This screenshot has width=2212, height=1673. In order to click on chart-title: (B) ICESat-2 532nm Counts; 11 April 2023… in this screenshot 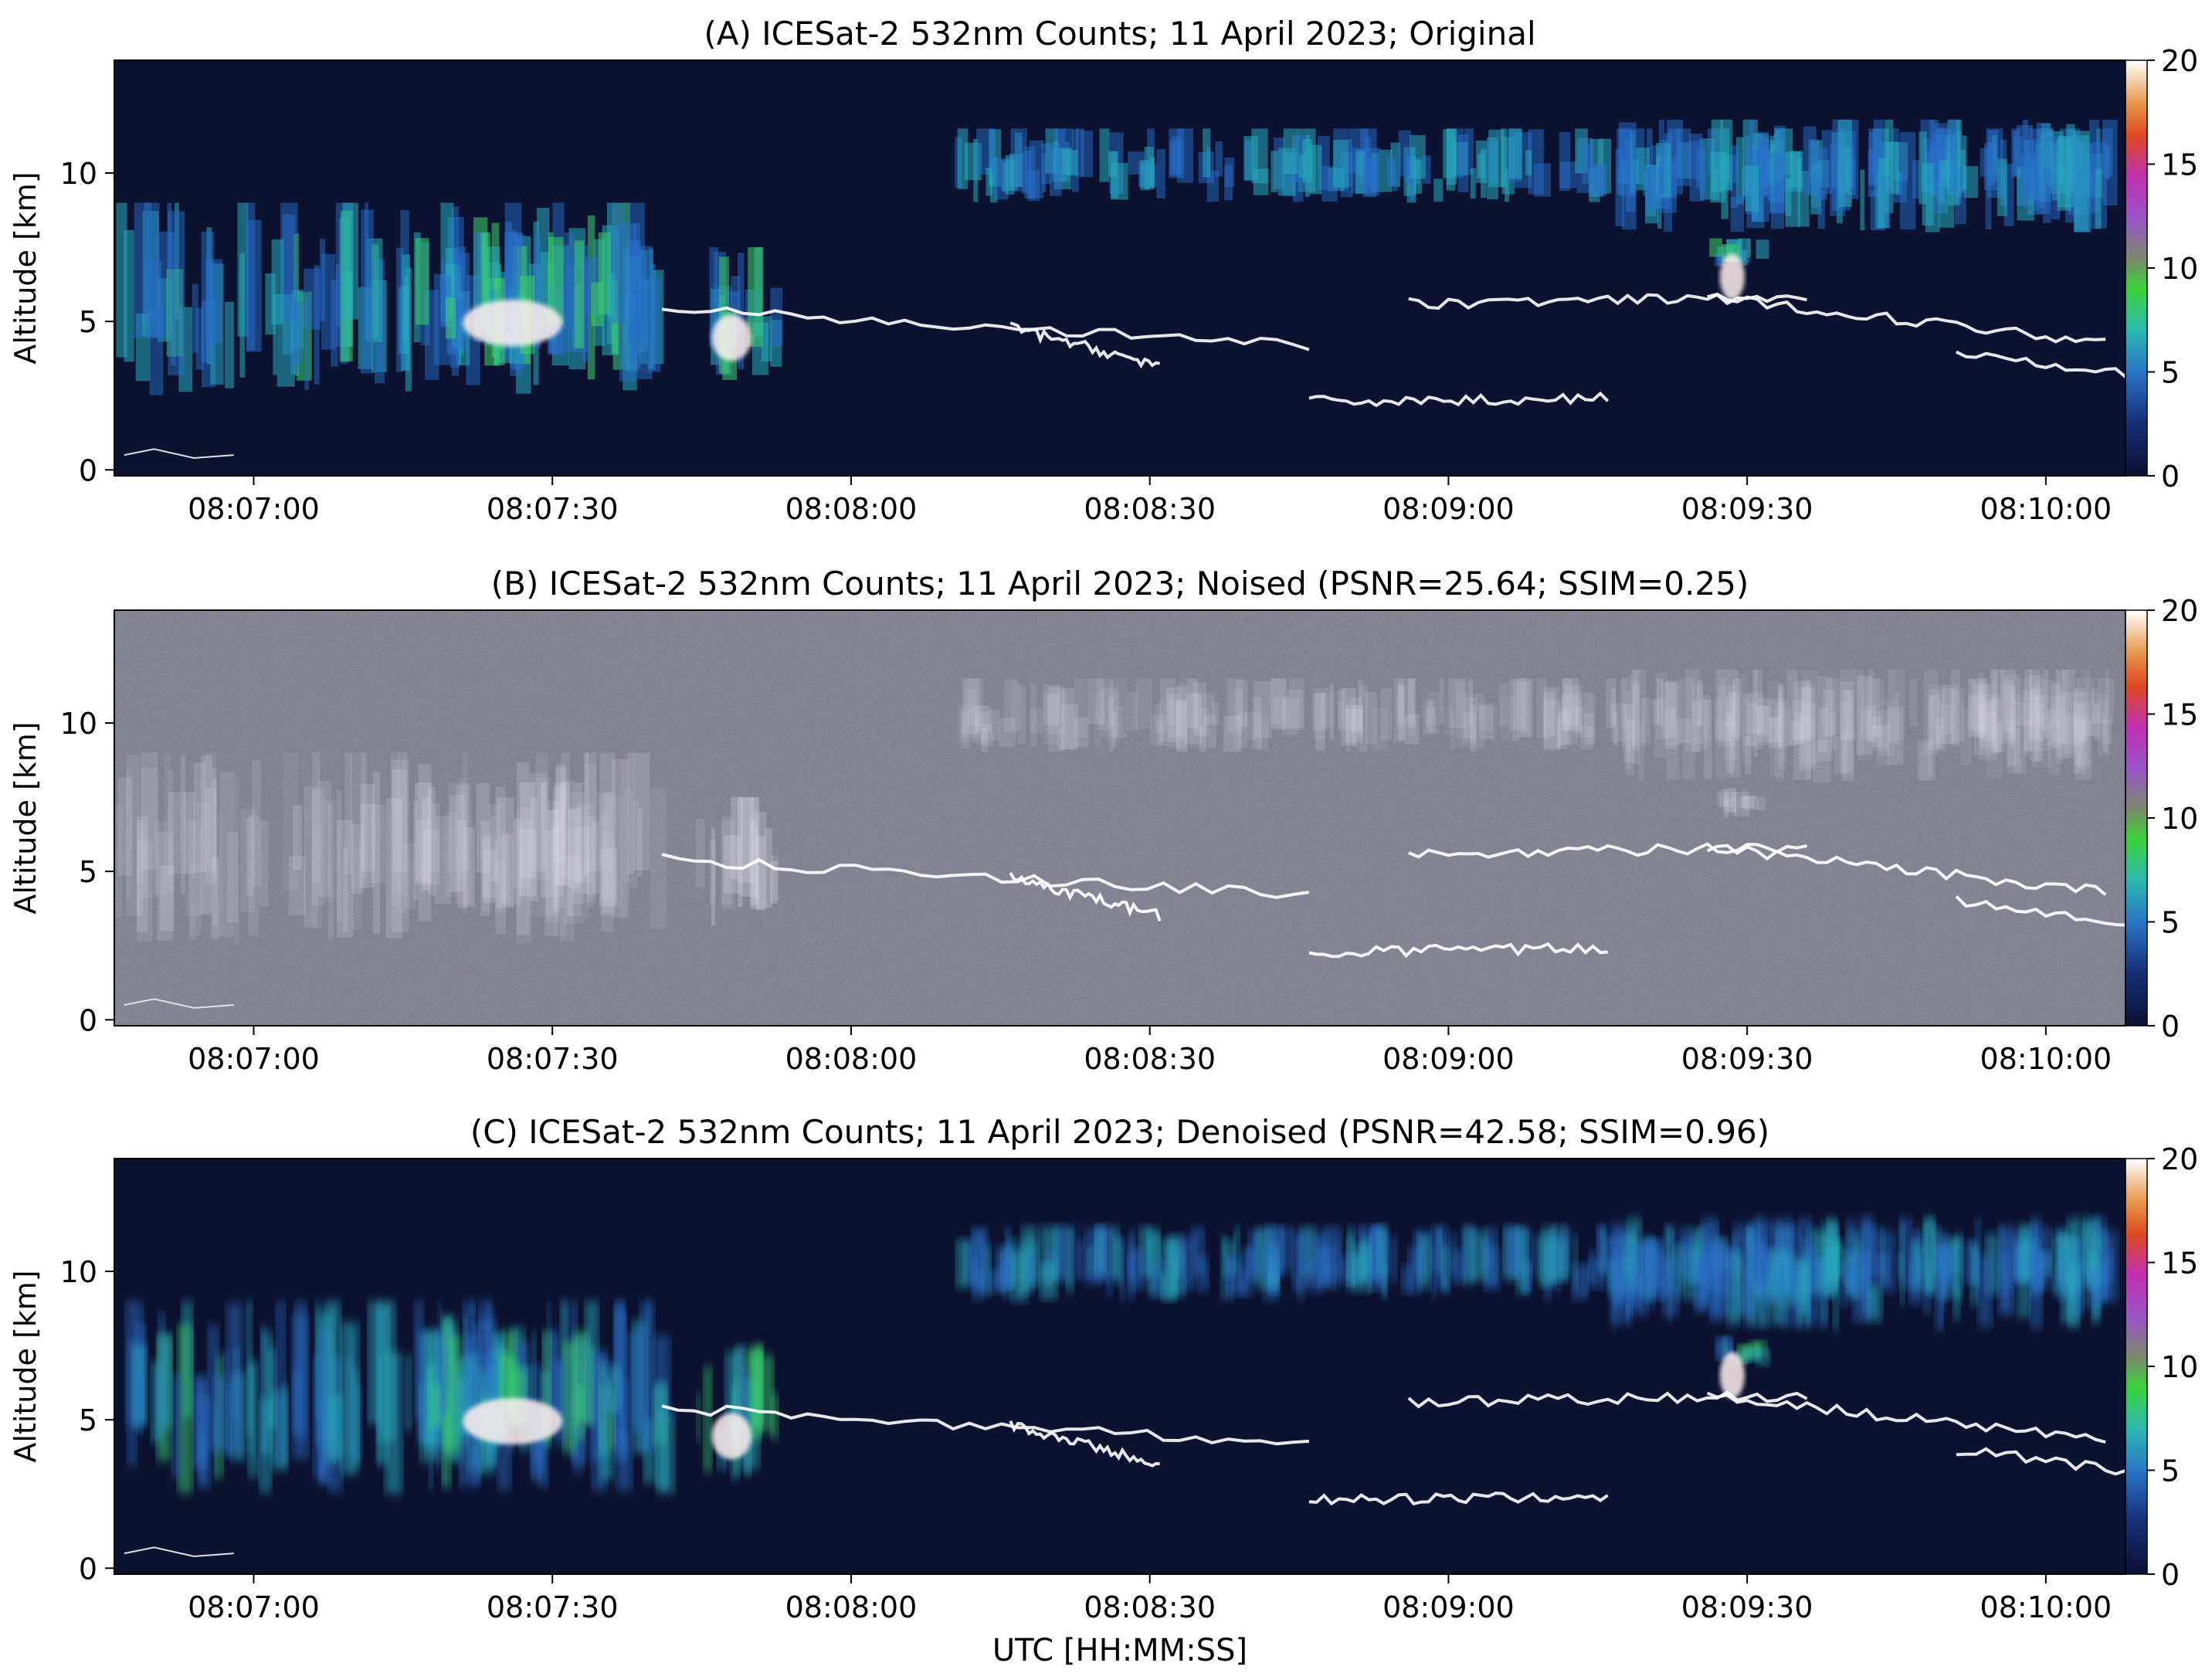, I will do `click(1120, 583)`.